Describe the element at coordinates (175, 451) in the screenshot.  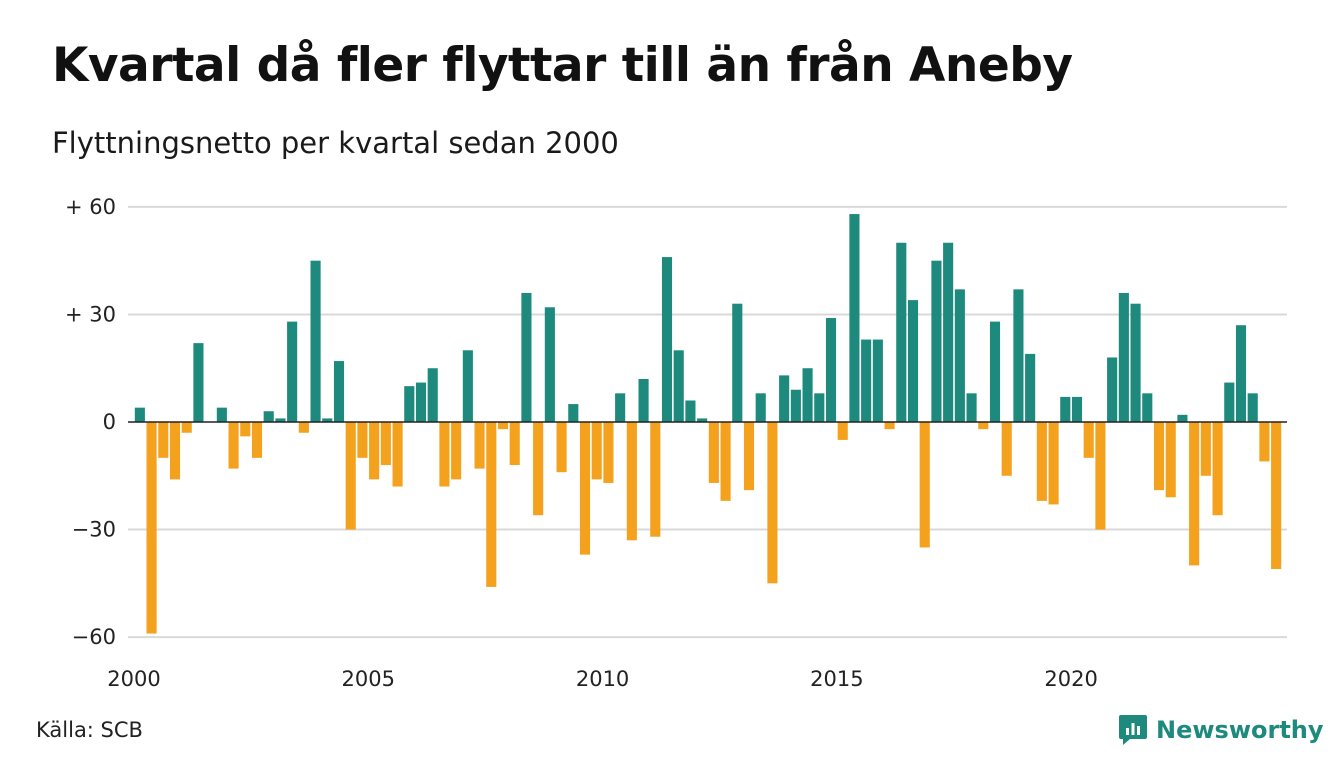
I see `bar-q4` at that location.